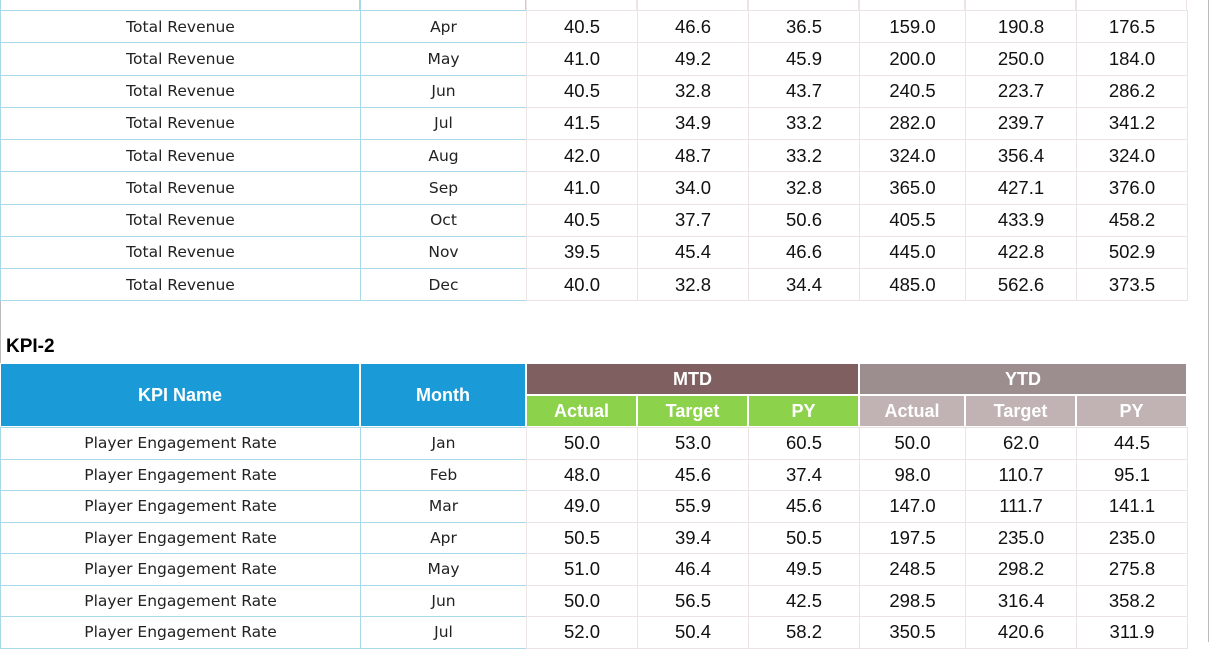 This screenshot has width=1210, height=649. What do you see at coordinates (803, 411) in the screenshot?
I see `subheader-cell: PY` at bounding box center [803, 411].